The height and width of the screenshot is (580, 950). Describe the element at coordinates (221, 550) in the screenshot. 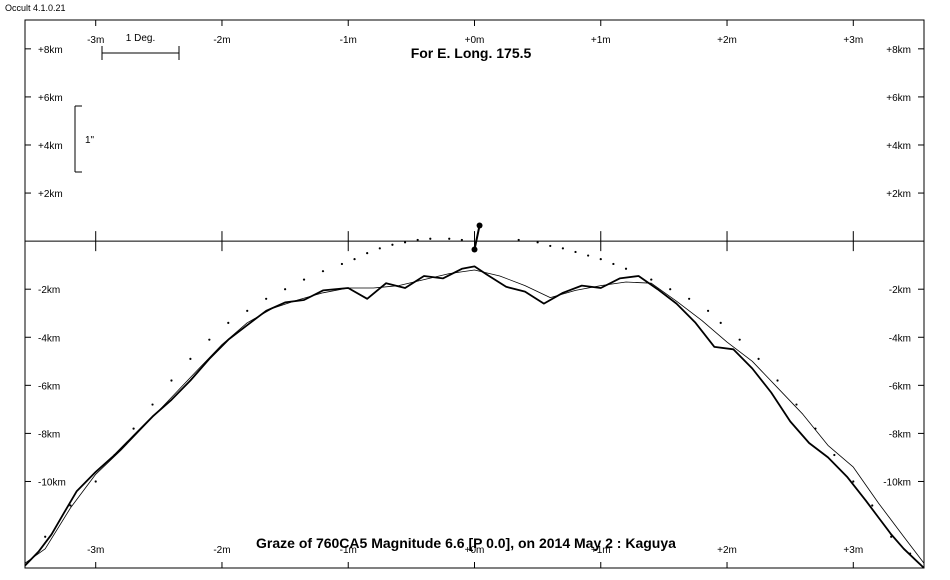

I see `x-tick-label-bottom: -2m` at that location.